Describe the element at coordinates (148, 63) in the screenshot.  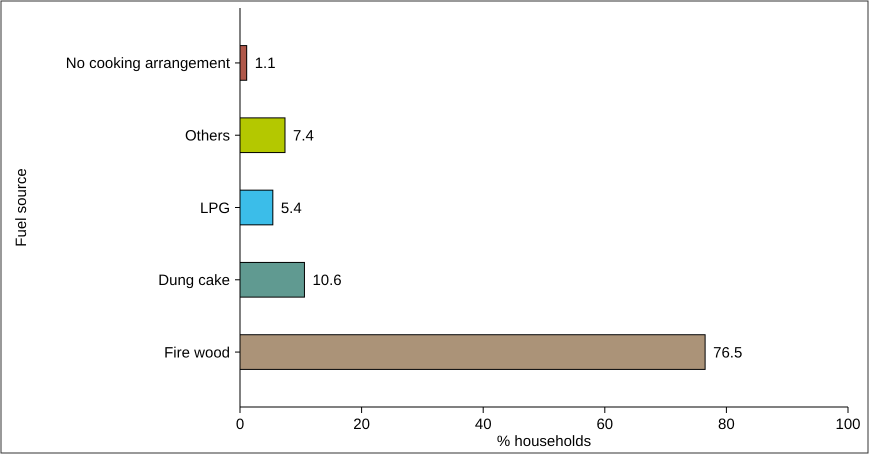
I see `y-tick-label: No cooking arrangement` at that location.